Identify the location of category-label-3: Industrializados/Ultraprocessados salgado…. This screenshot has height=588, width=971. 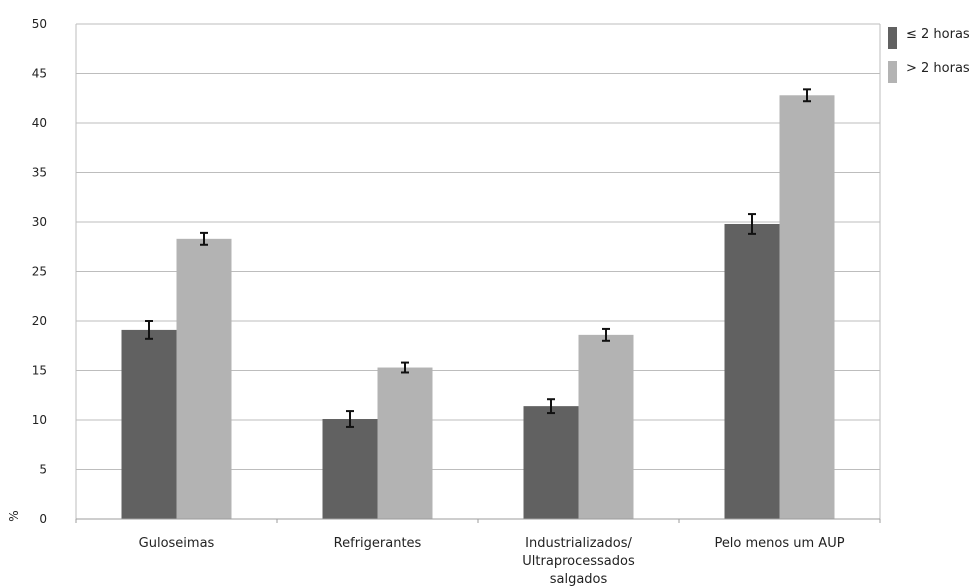
(578, 561).